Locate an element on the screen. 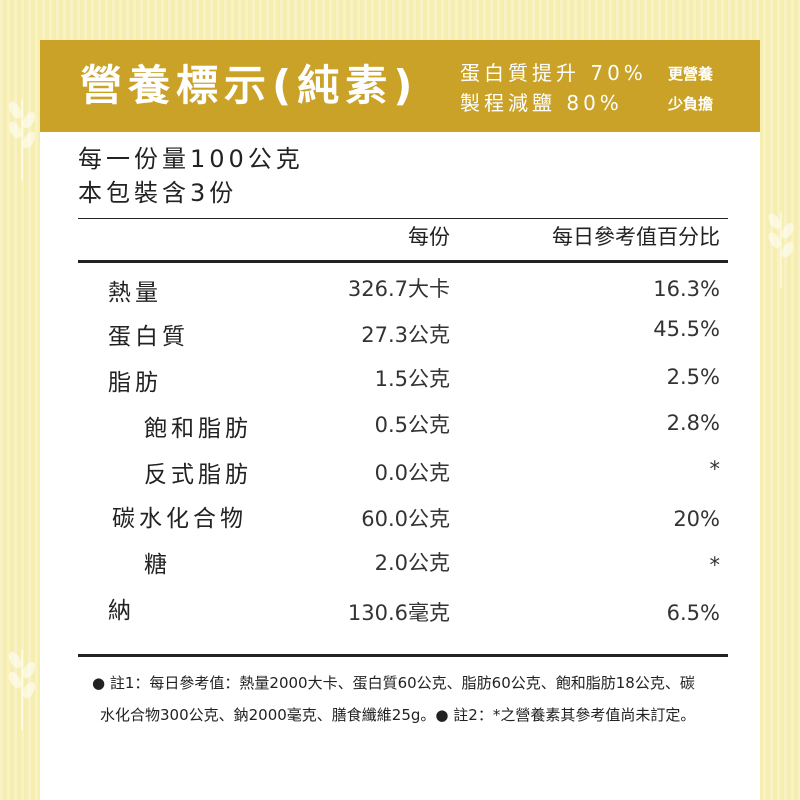 This screenshot has width=800, height=800. divider-top is located at coordinates (403, 218).